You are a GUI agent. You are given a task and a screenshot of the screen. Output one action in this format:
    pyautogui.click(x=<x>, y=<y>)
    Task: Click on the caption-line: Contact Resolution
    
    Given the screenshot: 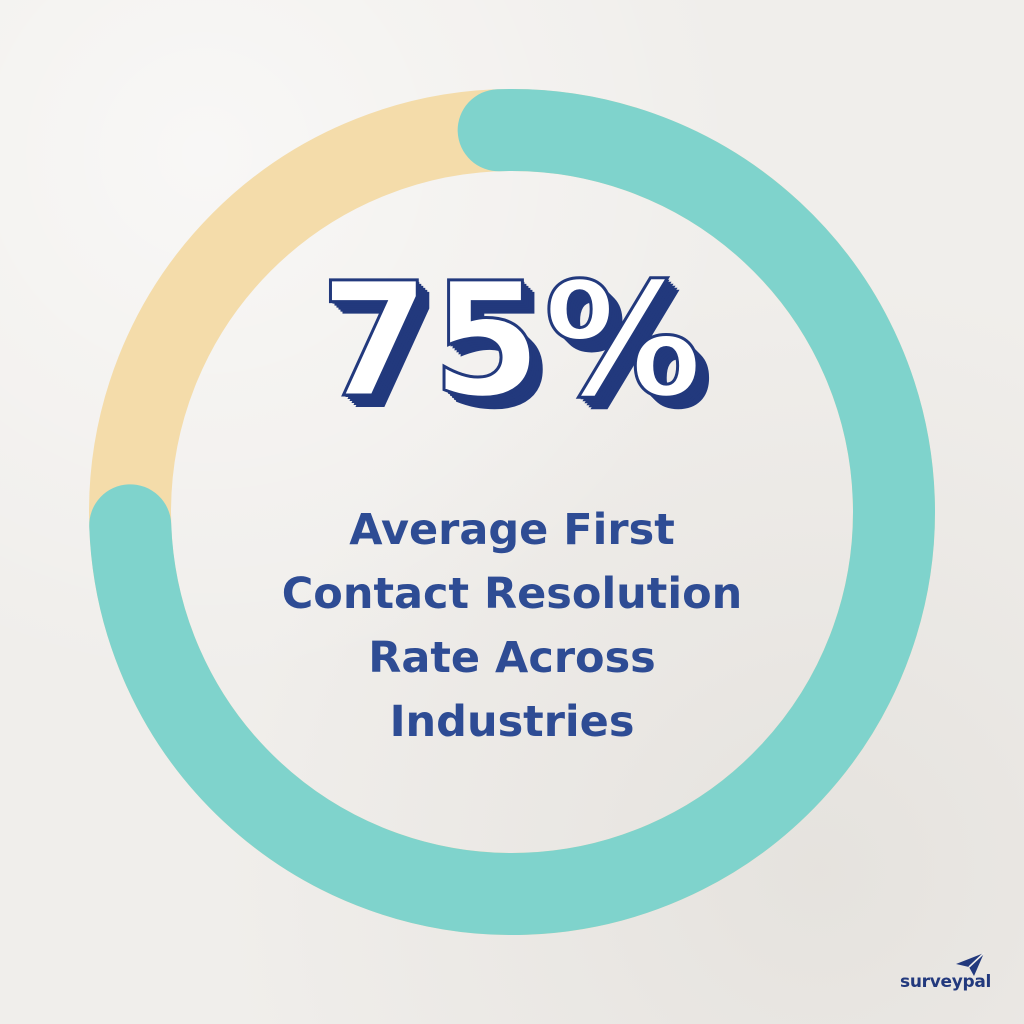 What is the action you would take?
    pyautogui.click(x=512, y=594)
    